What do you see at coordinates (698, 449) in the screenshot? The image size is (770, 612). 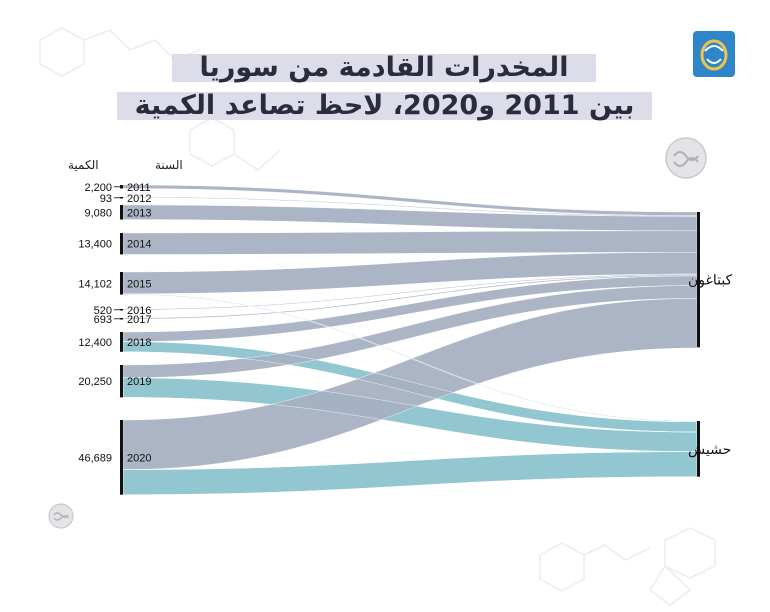 I see `target-node-hashish` at bounding box center [698, 449].